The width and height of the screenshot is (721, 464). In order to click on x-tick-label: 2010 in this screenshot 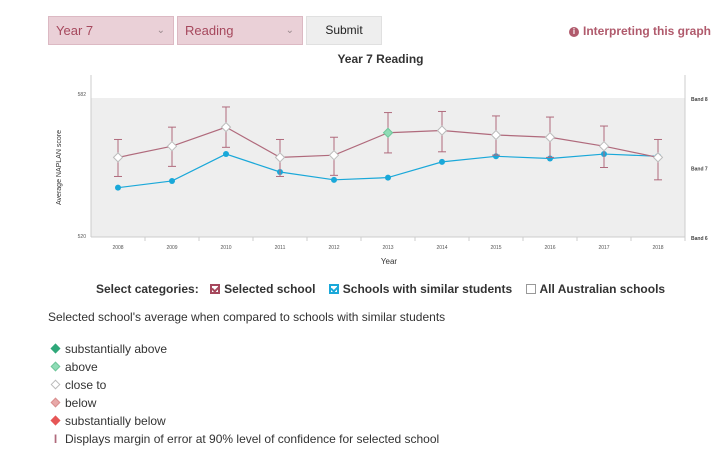, I will do `click(225, 248)`.